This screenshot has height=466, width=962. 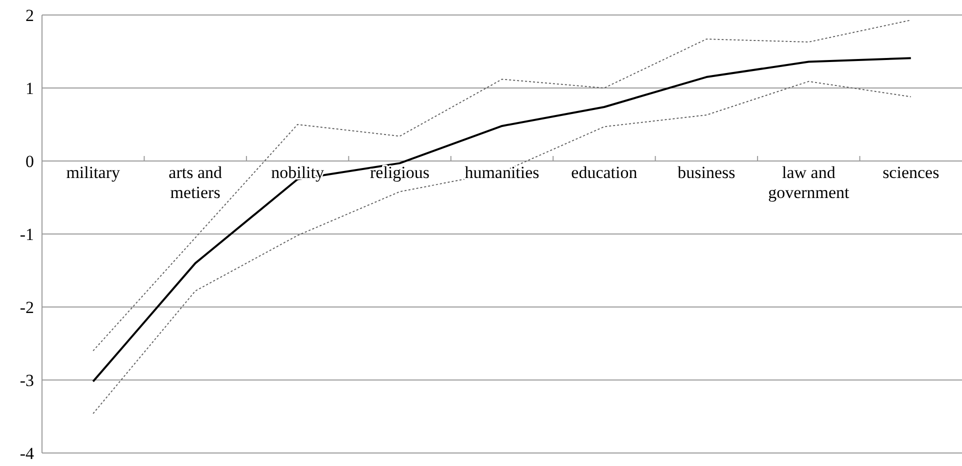 I want to click on x-tick-label: business, so click(x=707, y=172).